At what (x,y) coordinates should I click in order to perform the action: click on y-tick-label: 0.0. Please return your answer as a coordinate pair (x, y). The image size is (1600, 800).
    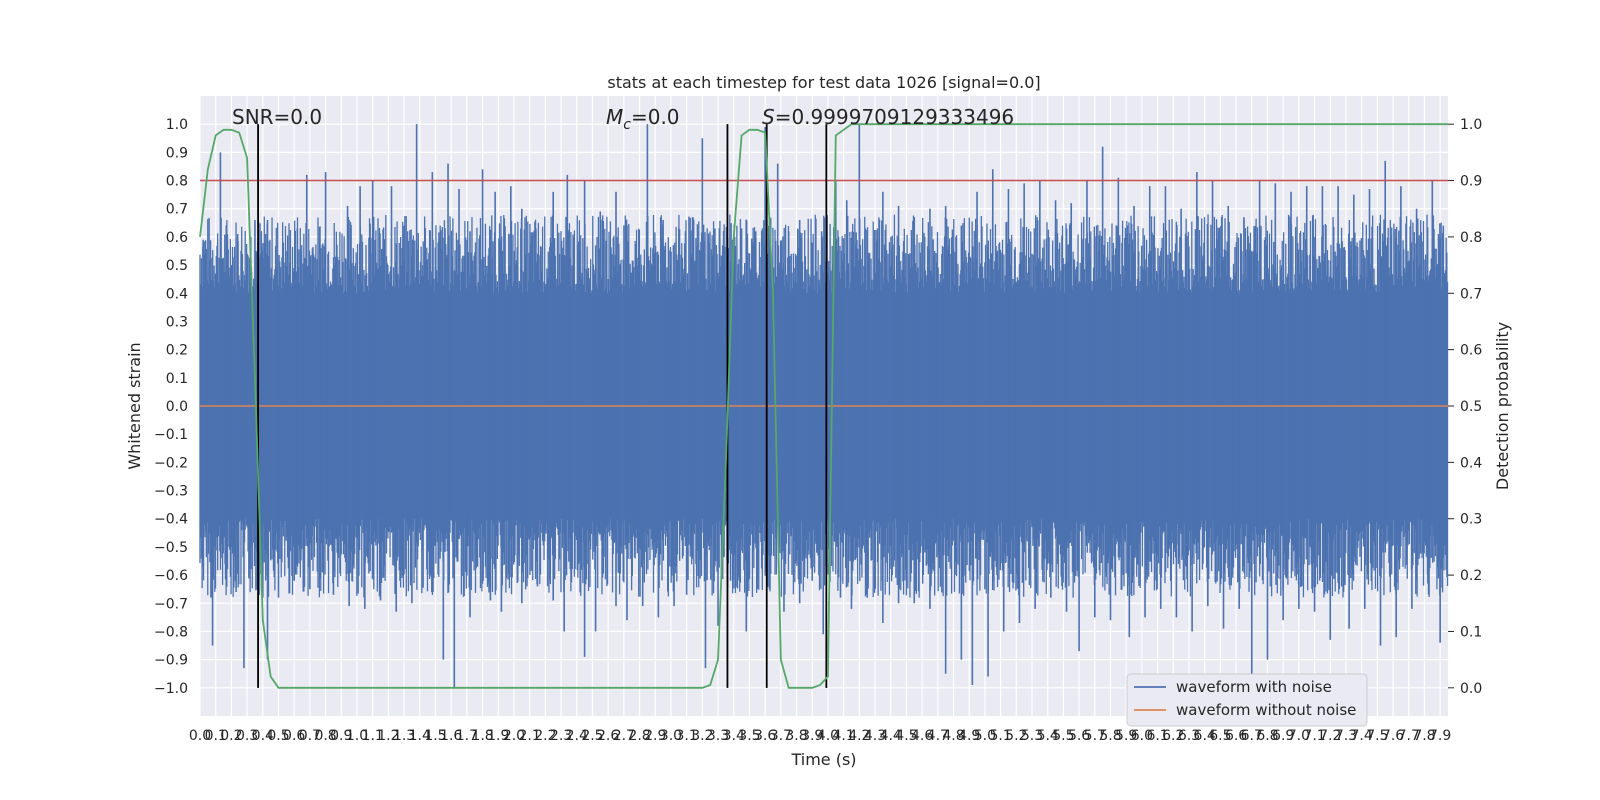
    Looking at the image, I should click on (177, 407).